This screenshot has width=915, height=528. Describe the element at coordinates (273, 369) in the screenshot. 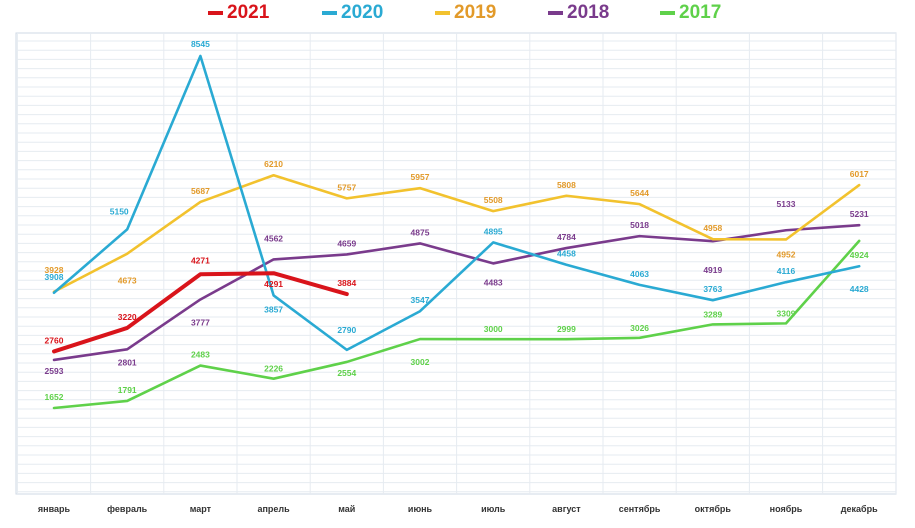

I see `data-label-2017: 2226` at that location.